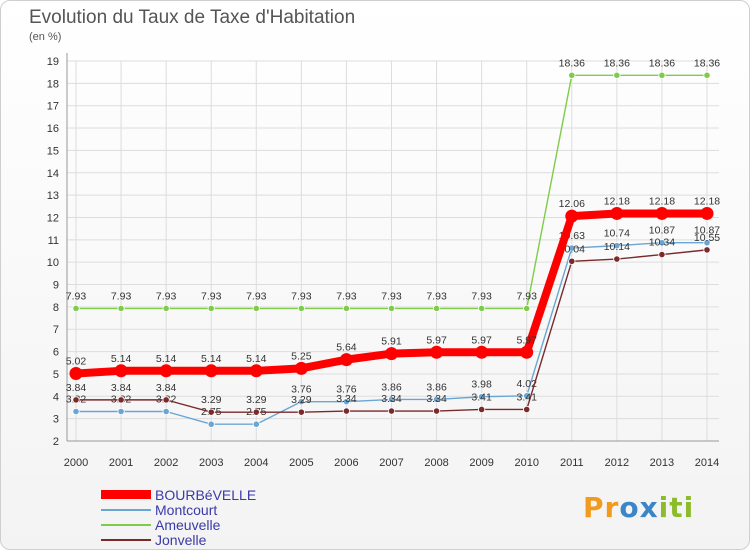  What do you see at coordinates (649, 507) in the screenshot?
I see `logo-letter: x` at bounding box center [649, 507].